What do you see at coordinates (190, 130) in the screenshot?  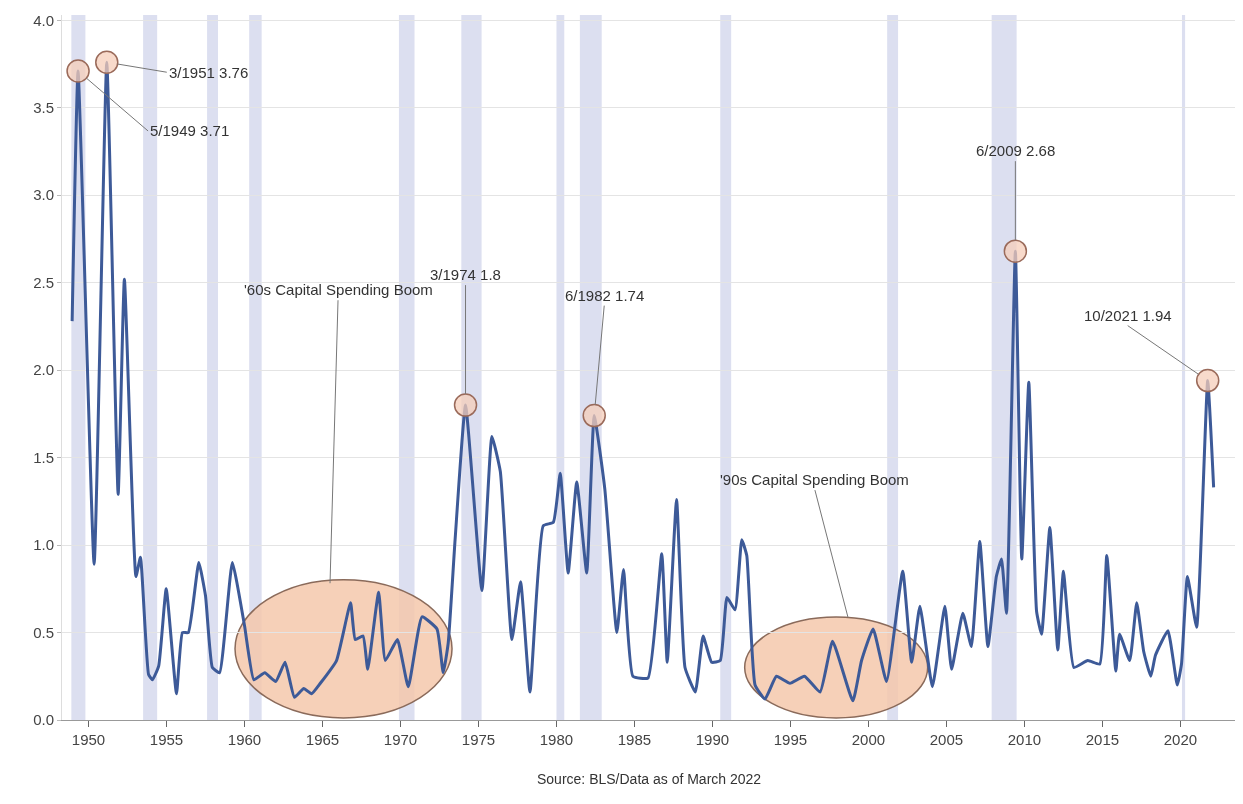 I see `annotation: 5/1949 3.71` at bounding box center [190, 130].